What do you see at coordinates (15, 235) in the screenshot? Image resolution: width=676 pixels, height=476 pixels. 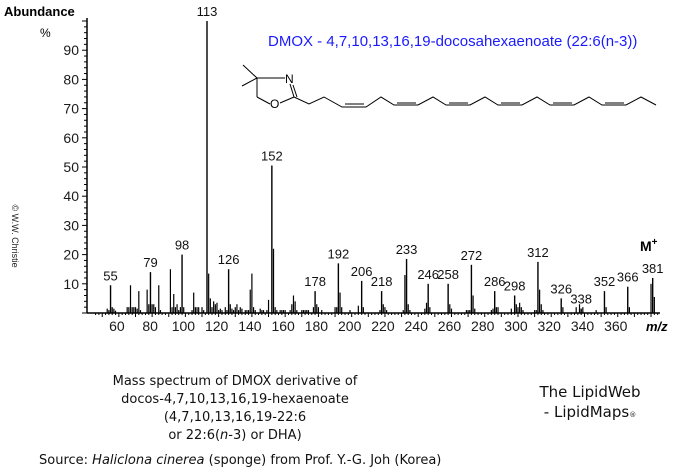 I see `copyright-text: © W.W. Christie` at bounding box center [15, 235].